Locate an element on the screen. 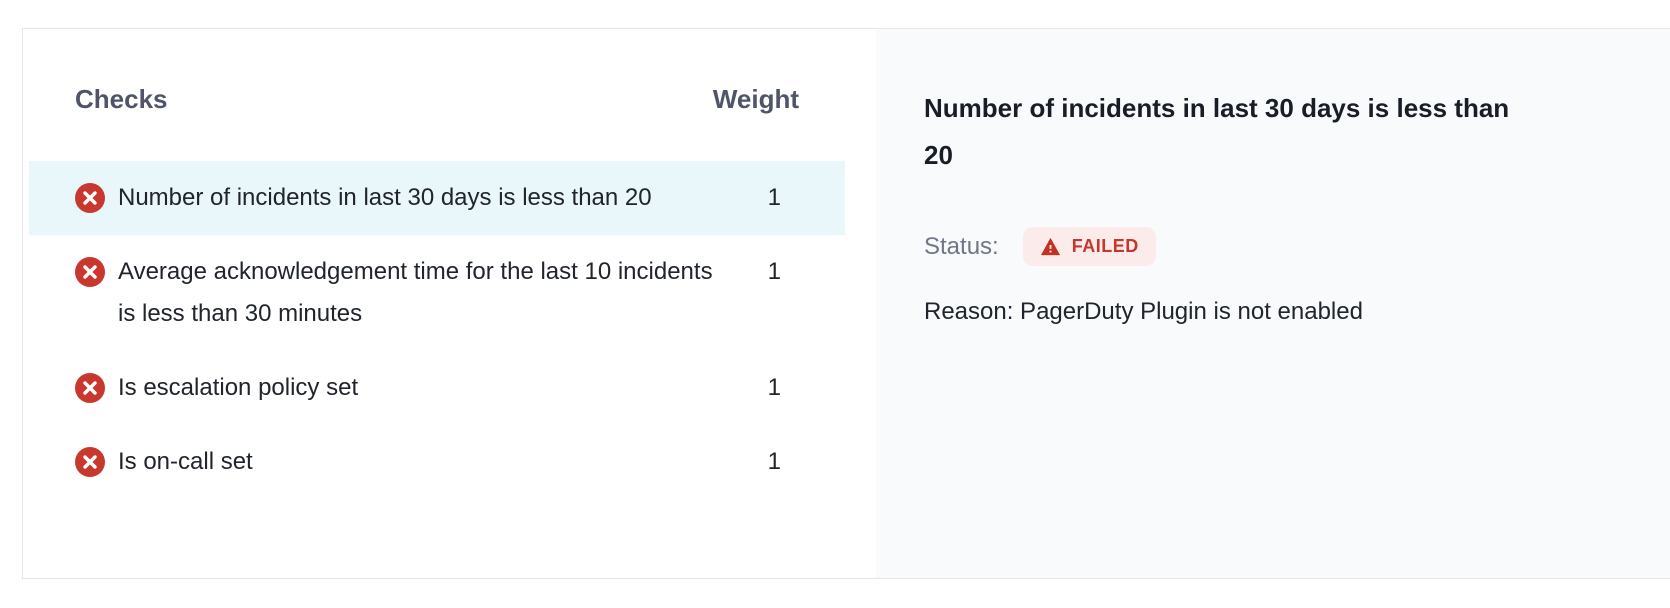  check-row: Is on-call set 1 is located at coordinates (437, 462).